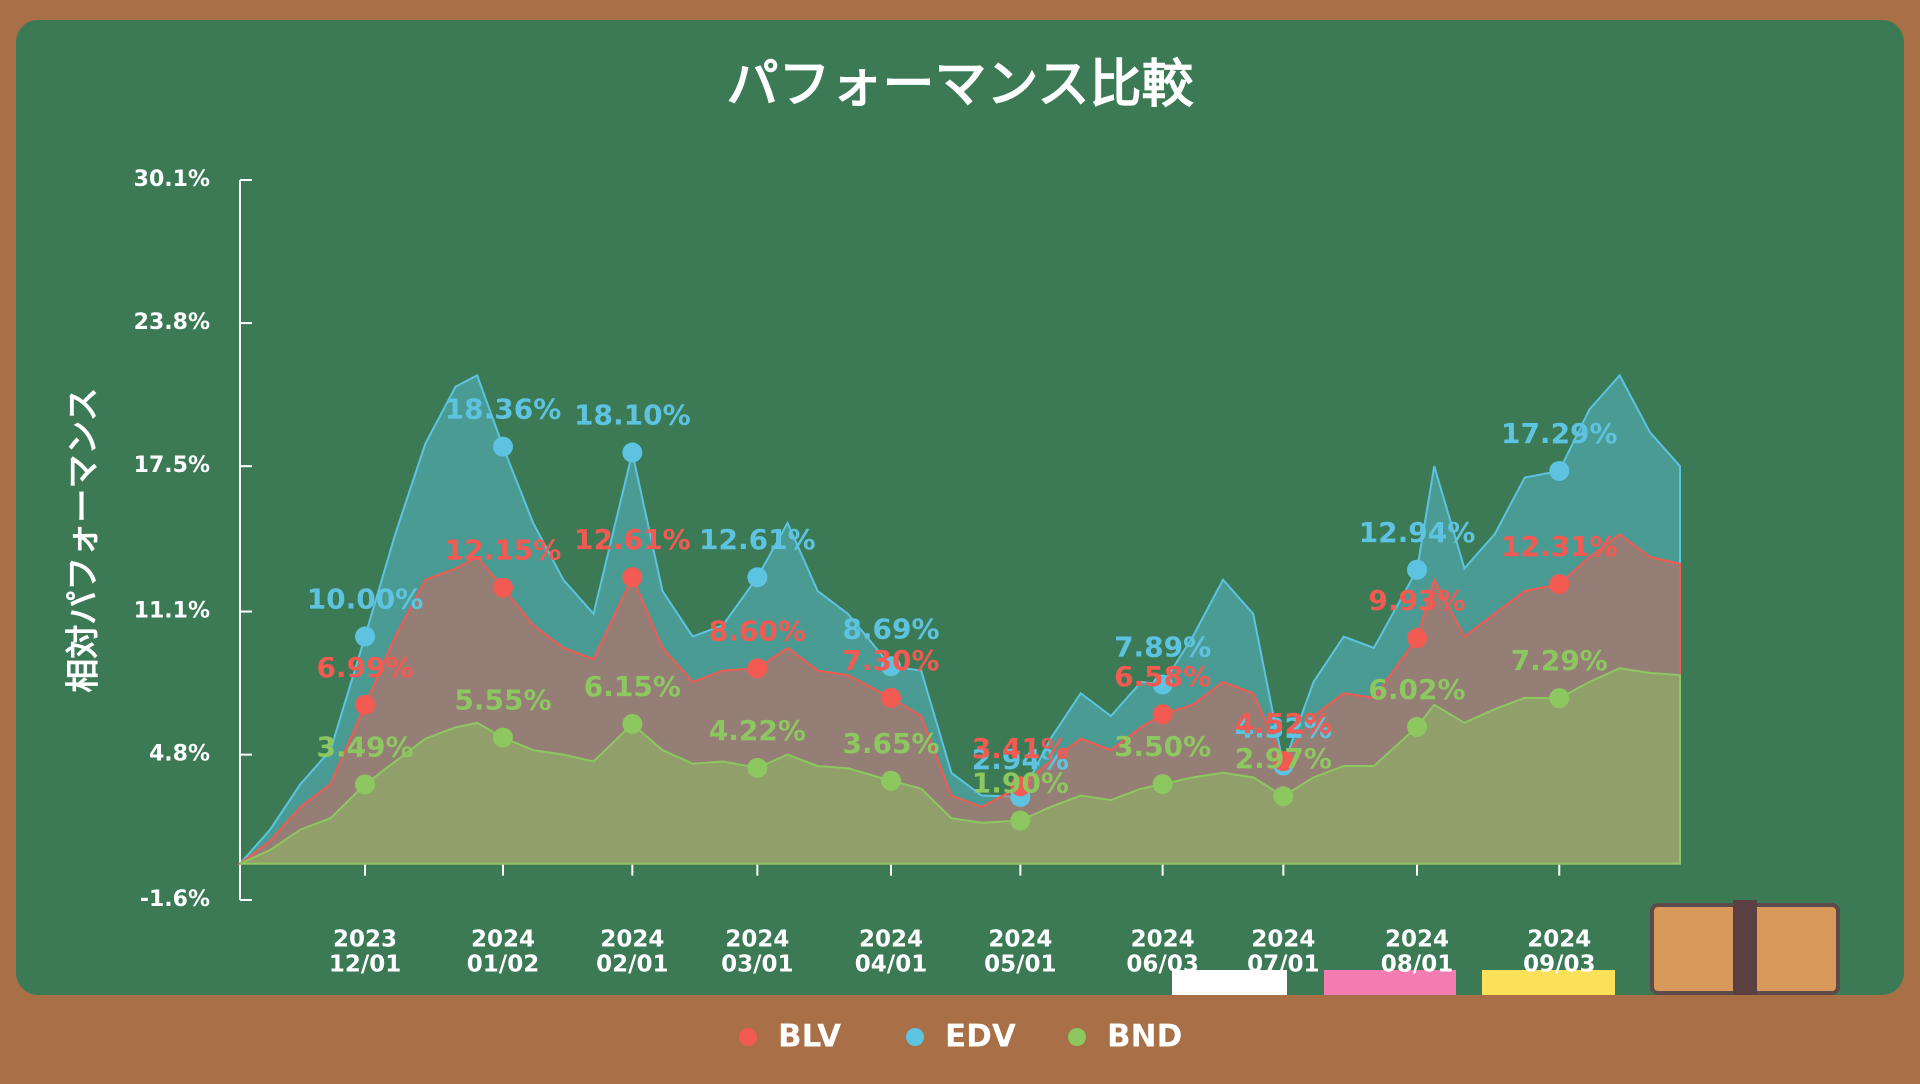  What do you see at coordinates (1745, 947) in the screenshot?
I see `eraser-band` at bounding box center [1745, 947].